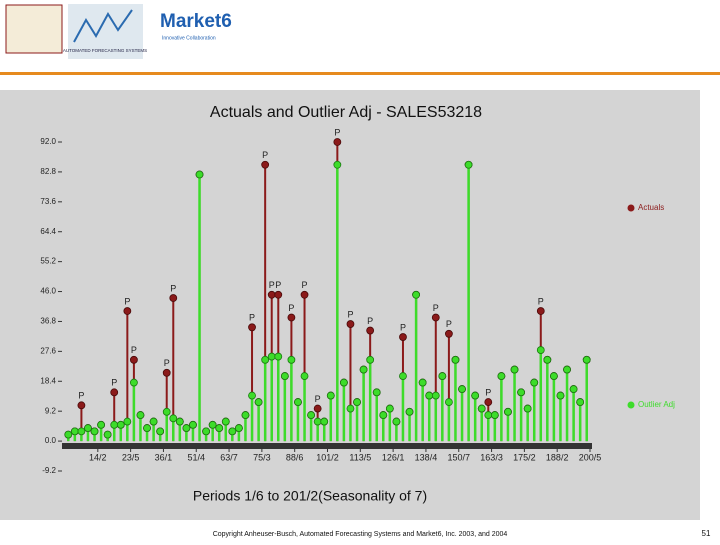  I want to click on y-tick-label: 9.2, so click(51, 410).